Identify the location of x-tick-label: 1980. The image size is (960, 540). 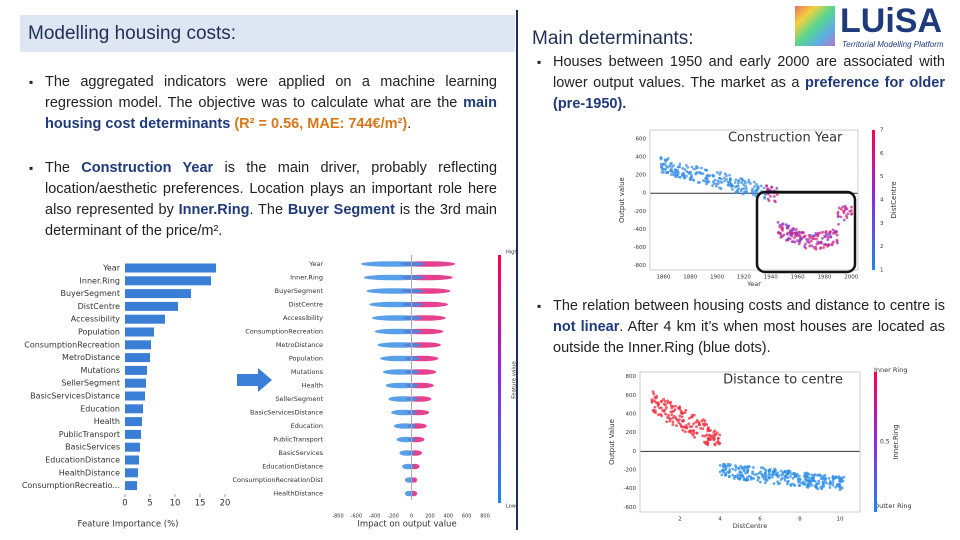
(824, 278).